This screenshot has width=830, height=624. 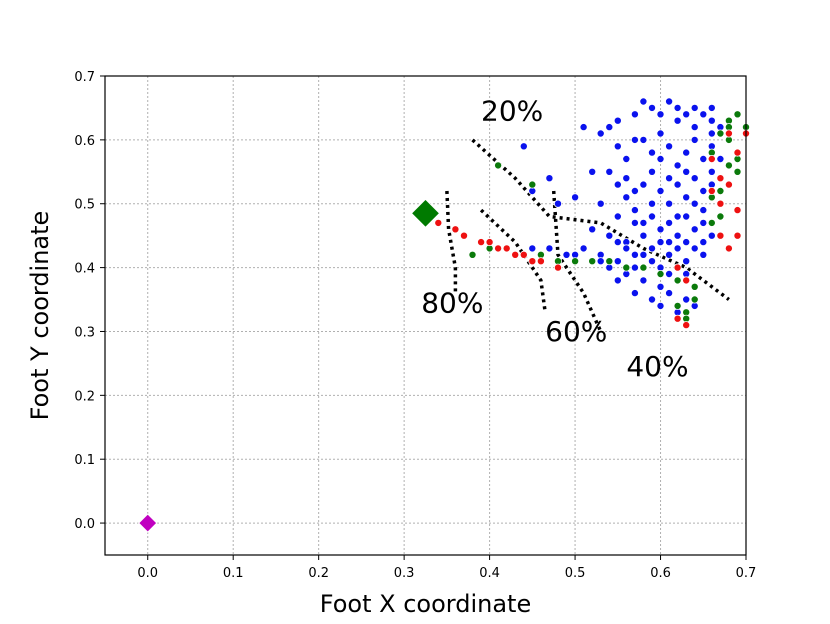 What do you see at coordinates (452, 302) in the screenshot?
I see `contour-annotation: 80%` at bounding box center [452, 302].